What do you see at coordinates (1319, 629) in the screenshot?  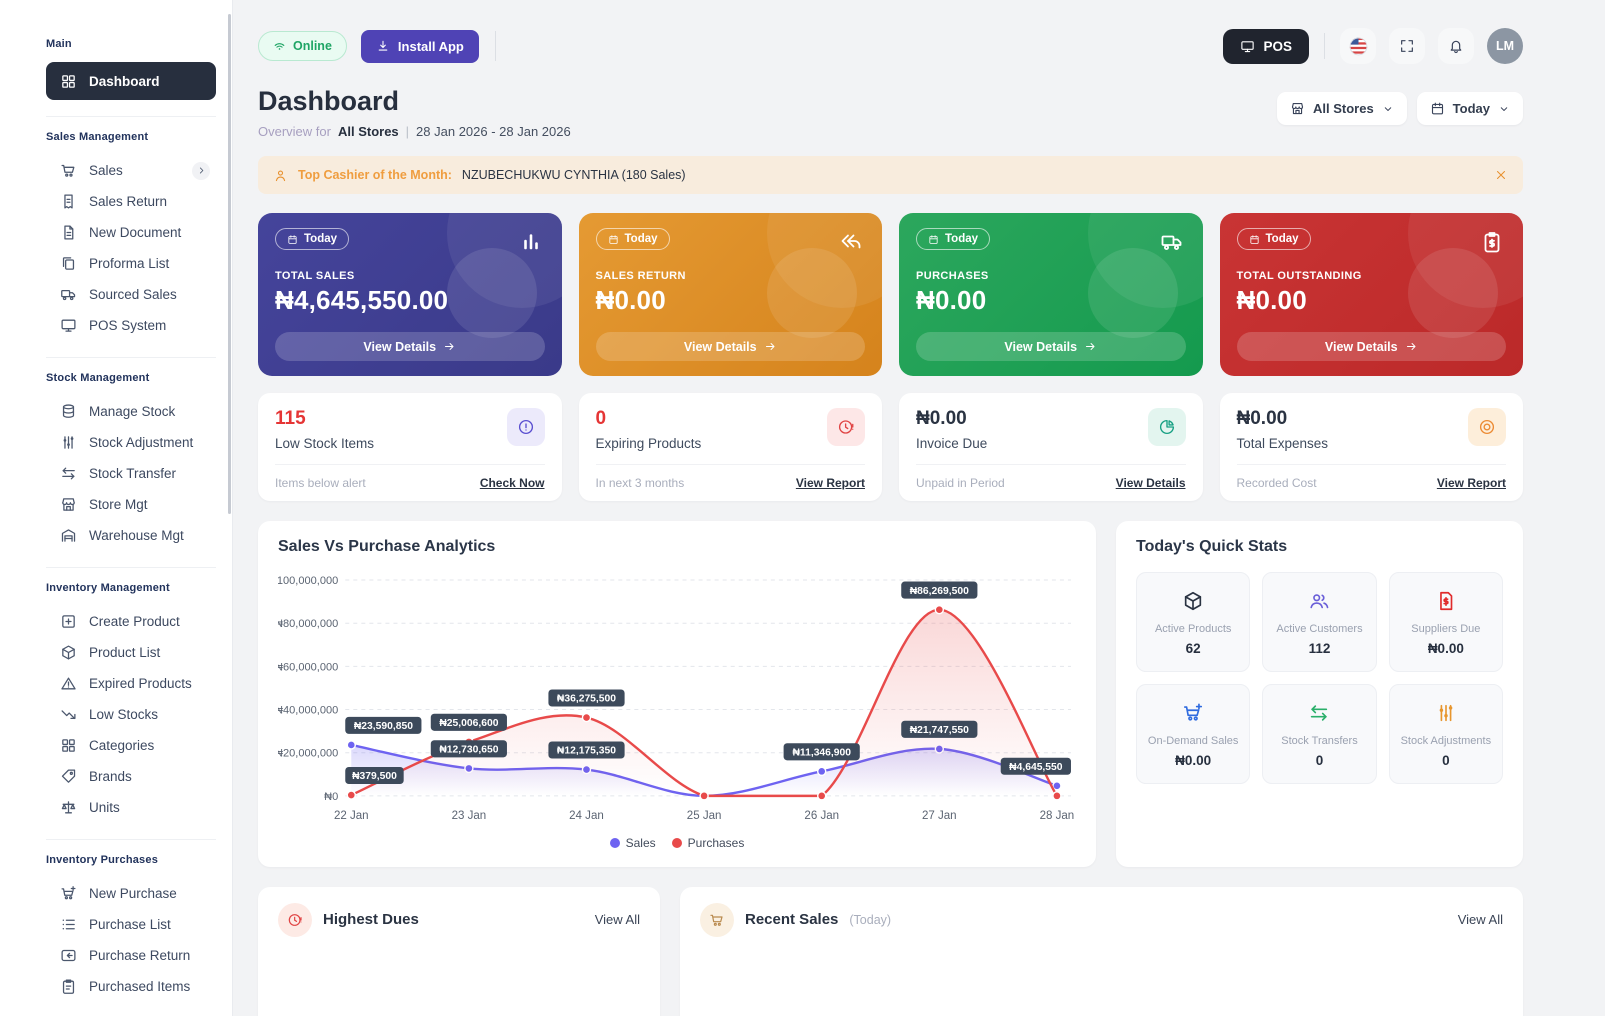 I see `quick-stat-label: Active Customers` at bounding box center [1319, 629].